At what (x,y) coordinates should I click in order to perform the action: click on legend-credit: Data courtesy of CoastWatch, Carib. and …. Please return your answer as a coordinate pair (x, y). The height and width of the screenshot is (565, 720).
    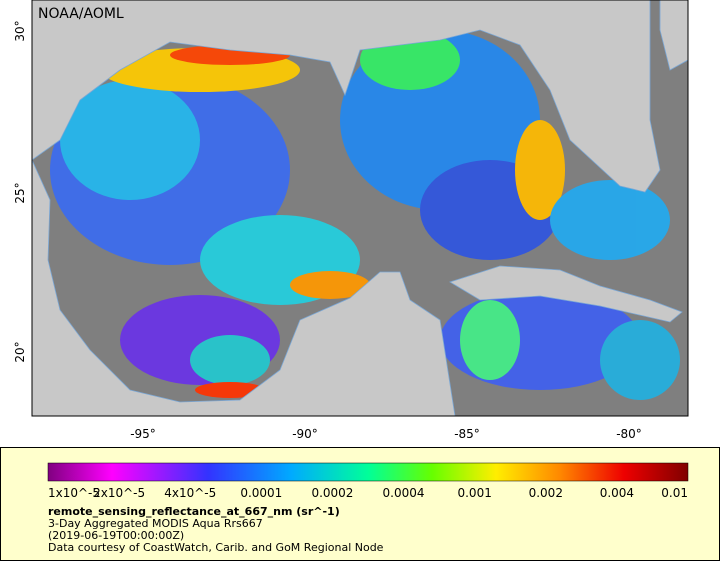
    Looking at the image, I should click on (216, 547).